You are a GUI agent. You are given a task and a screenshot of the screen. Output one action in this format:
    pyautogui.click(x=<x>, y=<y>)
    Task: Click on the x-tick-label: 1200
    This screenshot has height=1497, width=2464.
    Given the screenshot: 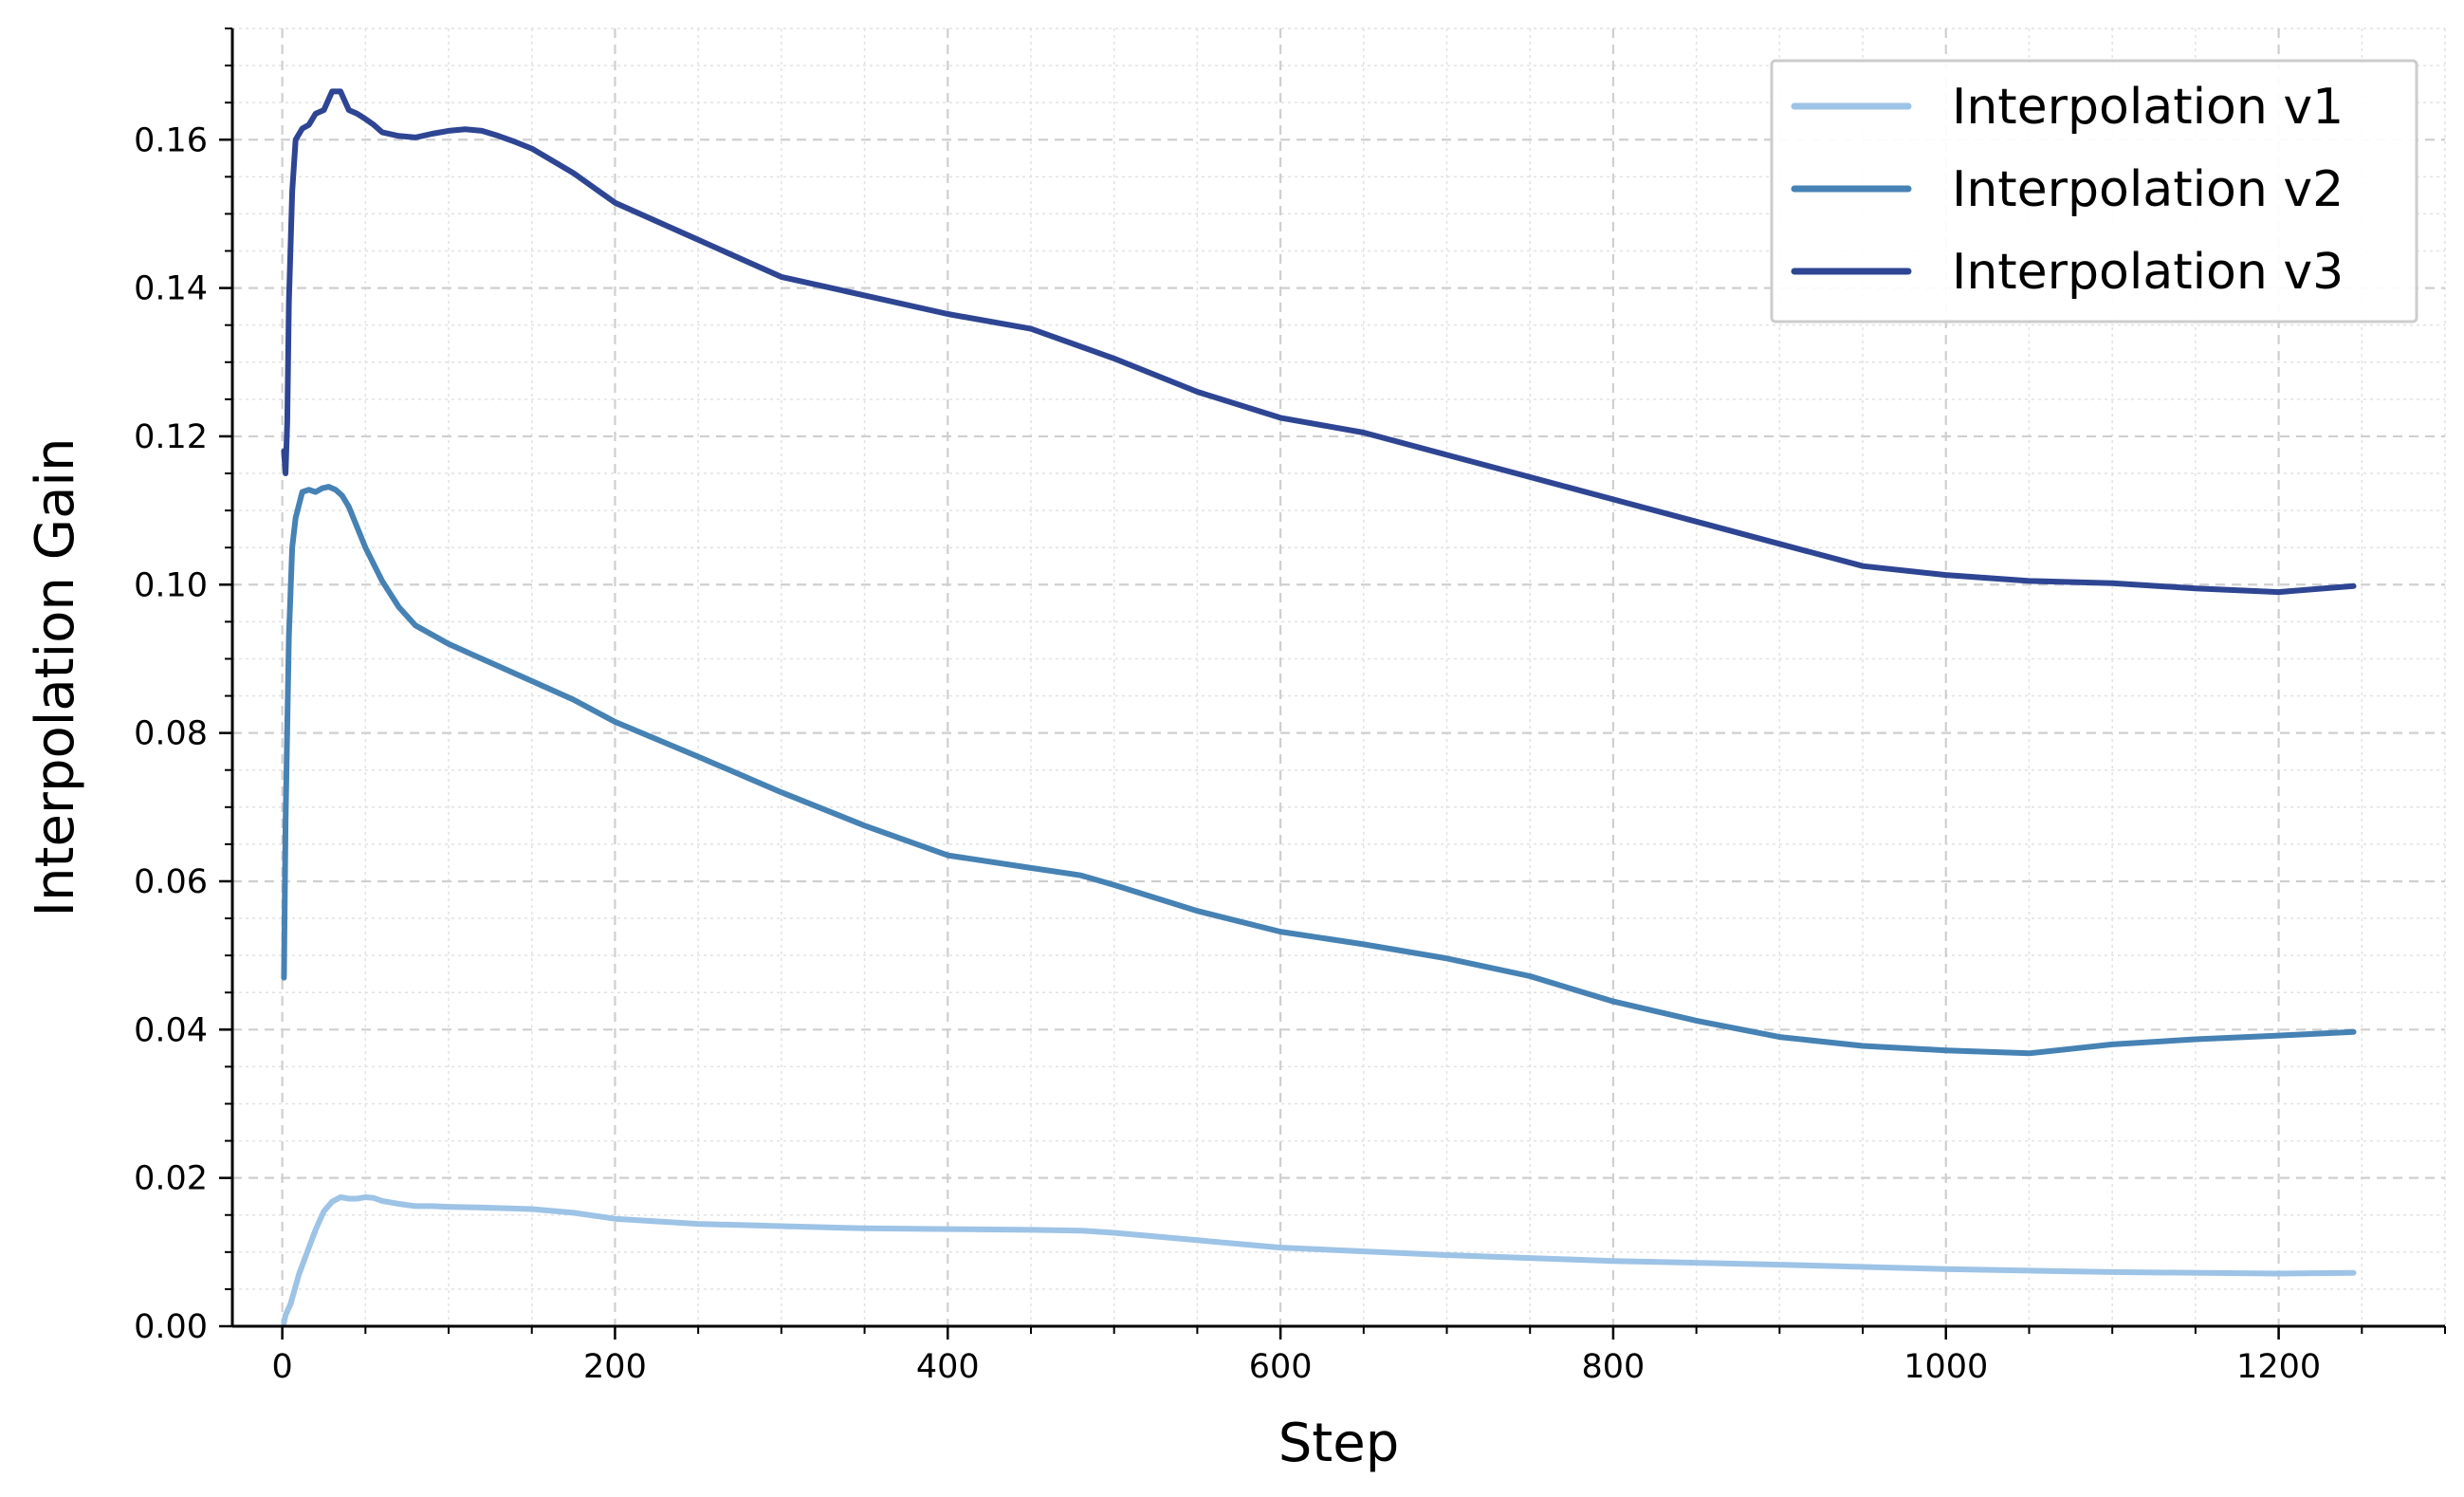 What is the action you would take?
    pyautogui.click(x=2278, y=1367)
    